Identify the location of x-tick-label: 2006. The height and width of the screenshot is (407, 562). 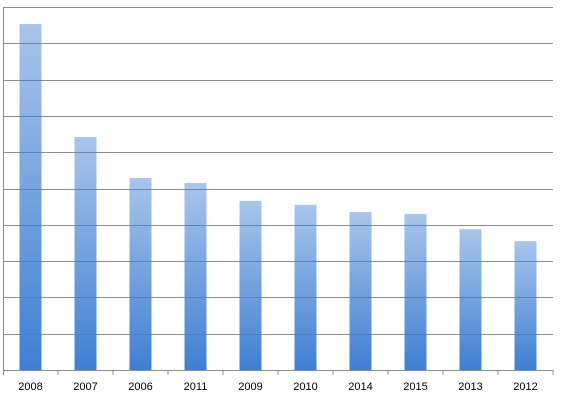
(140, 387).